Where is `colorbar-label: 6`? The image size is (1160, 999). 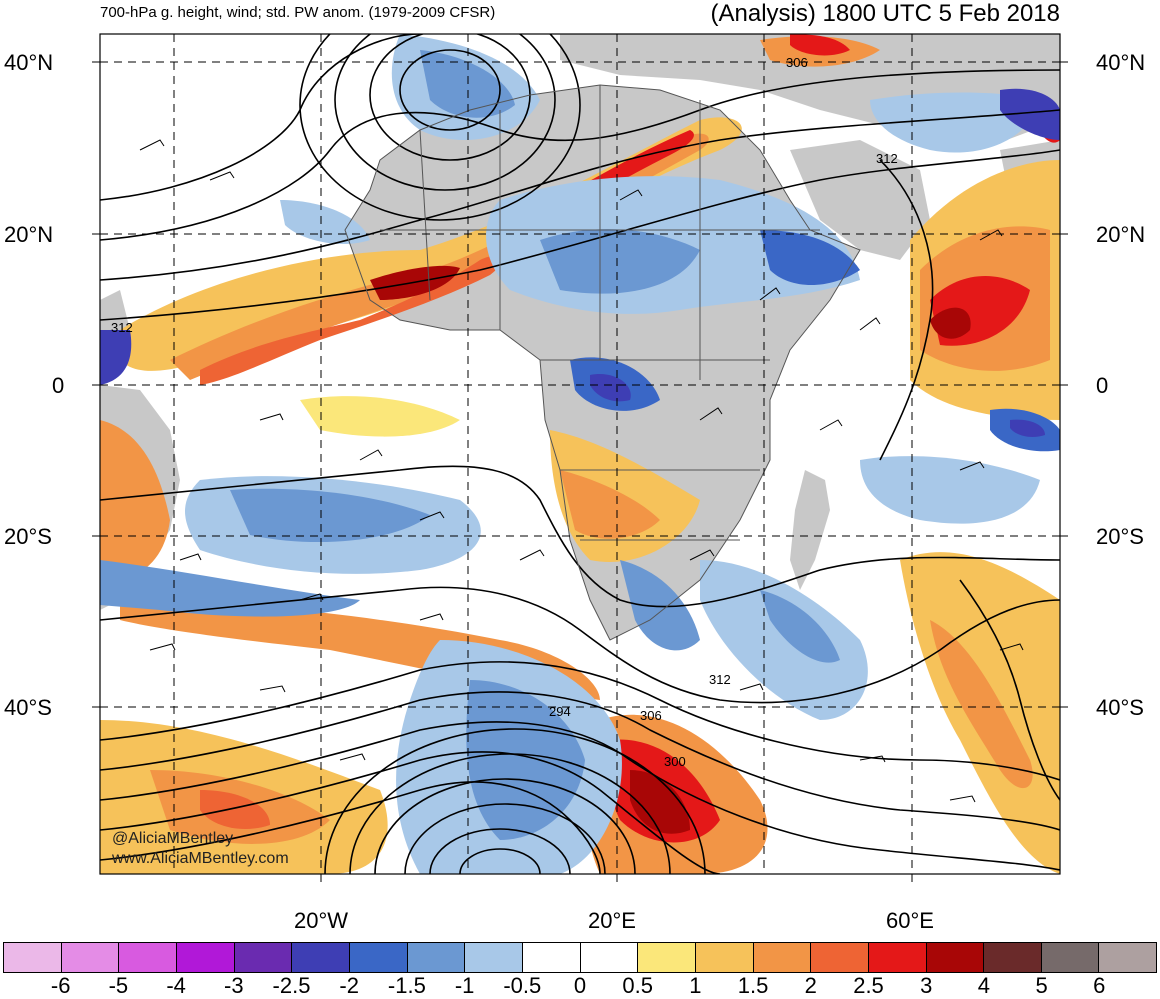 colorbar-label: 6 is located at coordinates (1099, 985).